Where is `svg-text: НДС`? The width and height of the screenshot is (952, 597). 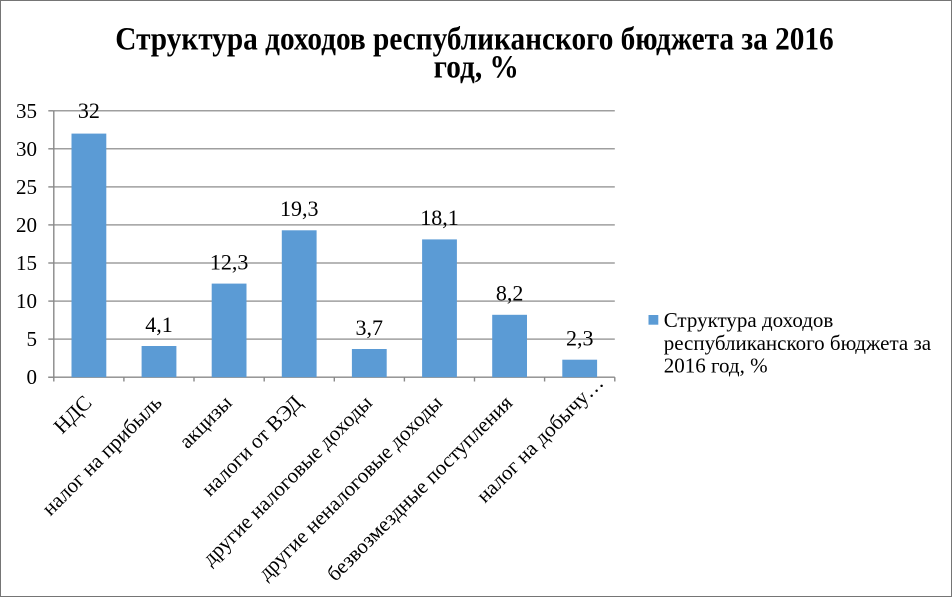
svg-text: НДС is located at coordinates (73, 415).